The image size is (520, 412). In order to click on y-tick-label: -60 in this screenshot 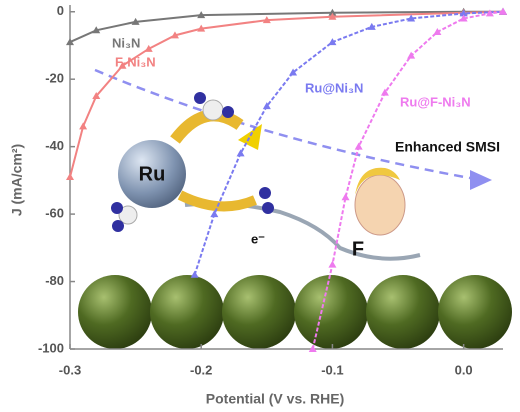, I will do `click(54, 213)`.